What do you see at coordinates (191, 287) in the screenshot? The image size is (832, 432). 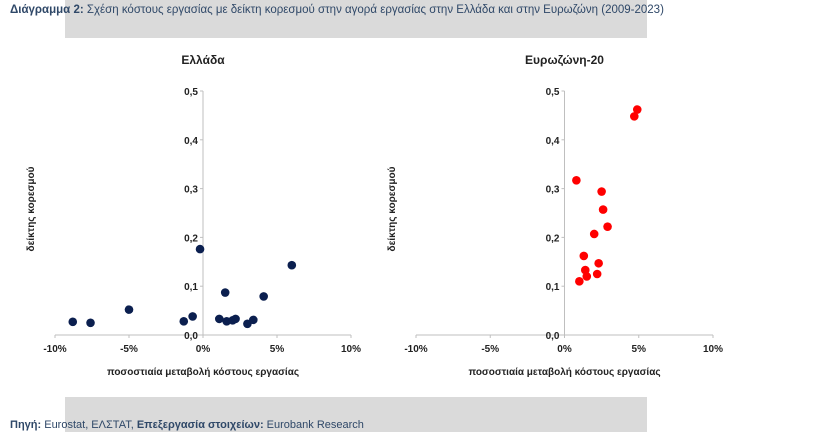 I see `greece-y-tick-label: 0,1` at bounding box center [191, 287].